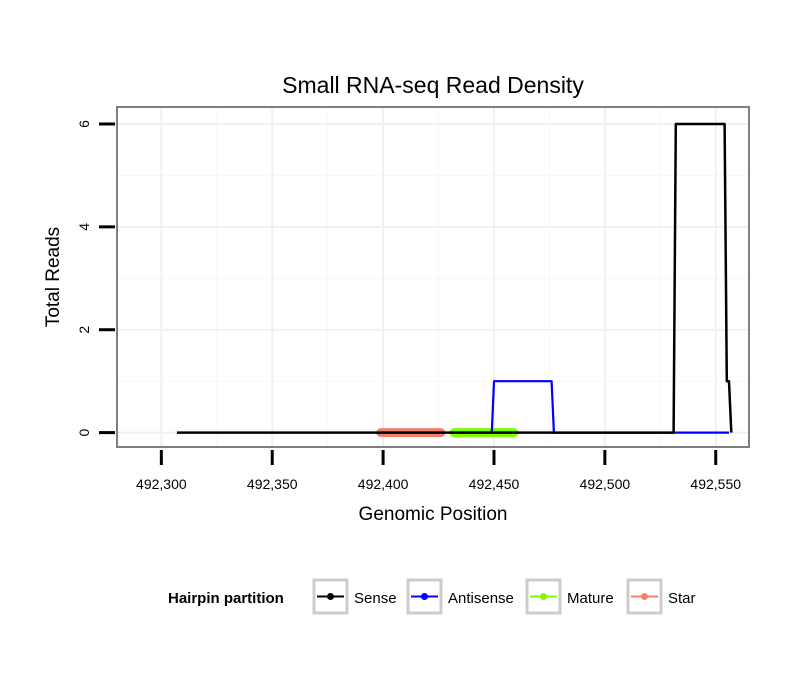 The height and width of the screenshot is (690, 810). I want to click on y-tick-label: 6, so click(84, 124).